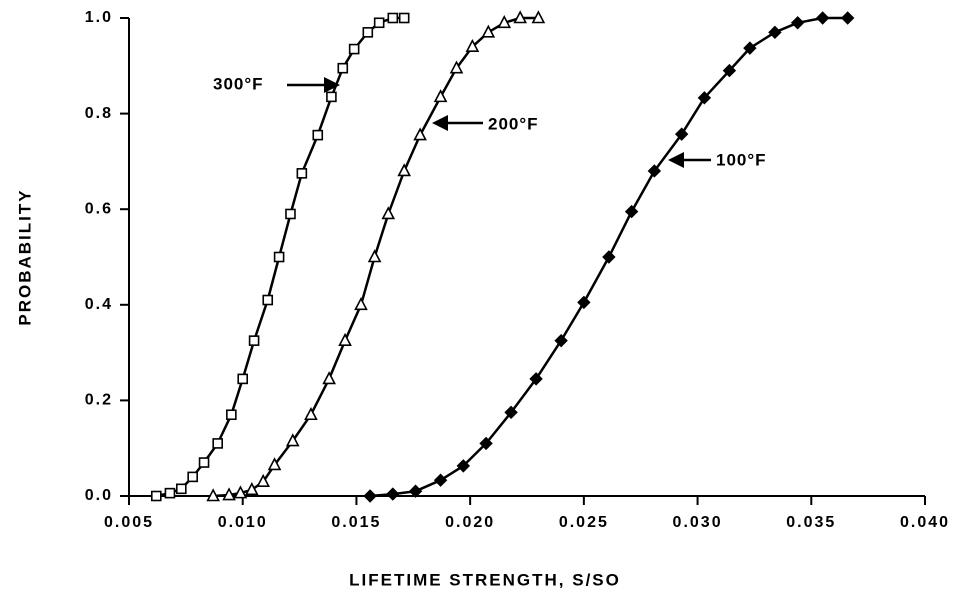 This screenshot has width=967, height=598. I want to click on series-label: 100°F, so click(741, 159).